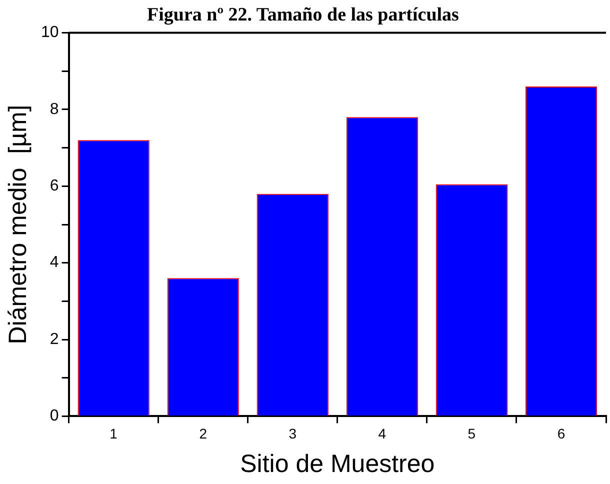 This screenshot has height=484, width=610. What do you see at coordinates (337, 464) in the screenshot?
I see `x-axis-title: Sitio de Muestreo` at bounding box center [337, 464].